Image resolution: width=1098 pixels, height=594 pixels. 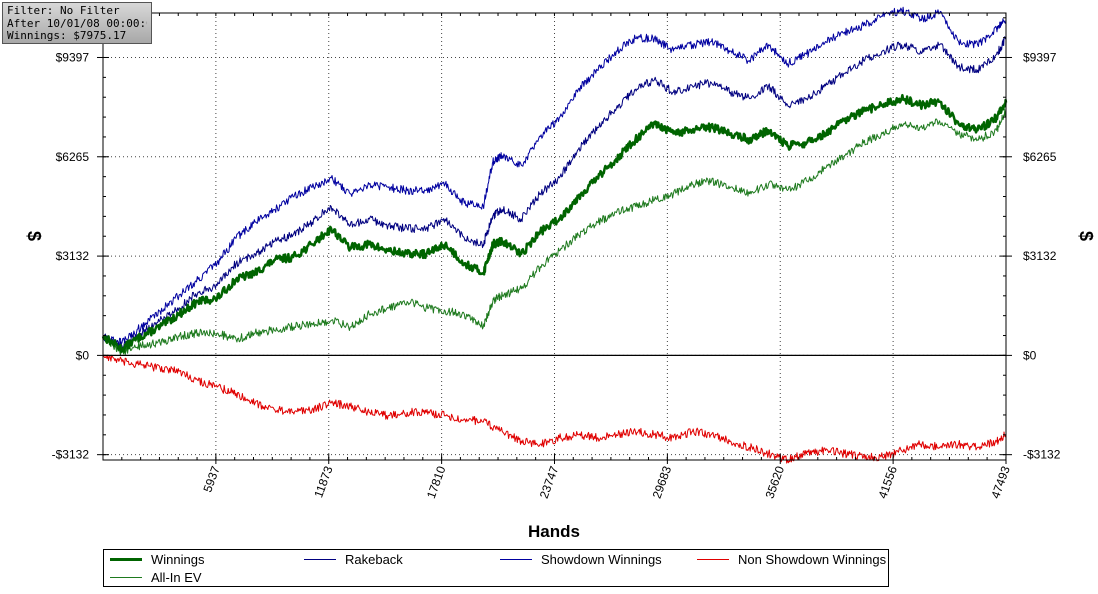 What do you see at coordinates (1086, 236) in the screenshot?
I see `y-axis-title-right: $` at bounding box center [1086, 236].